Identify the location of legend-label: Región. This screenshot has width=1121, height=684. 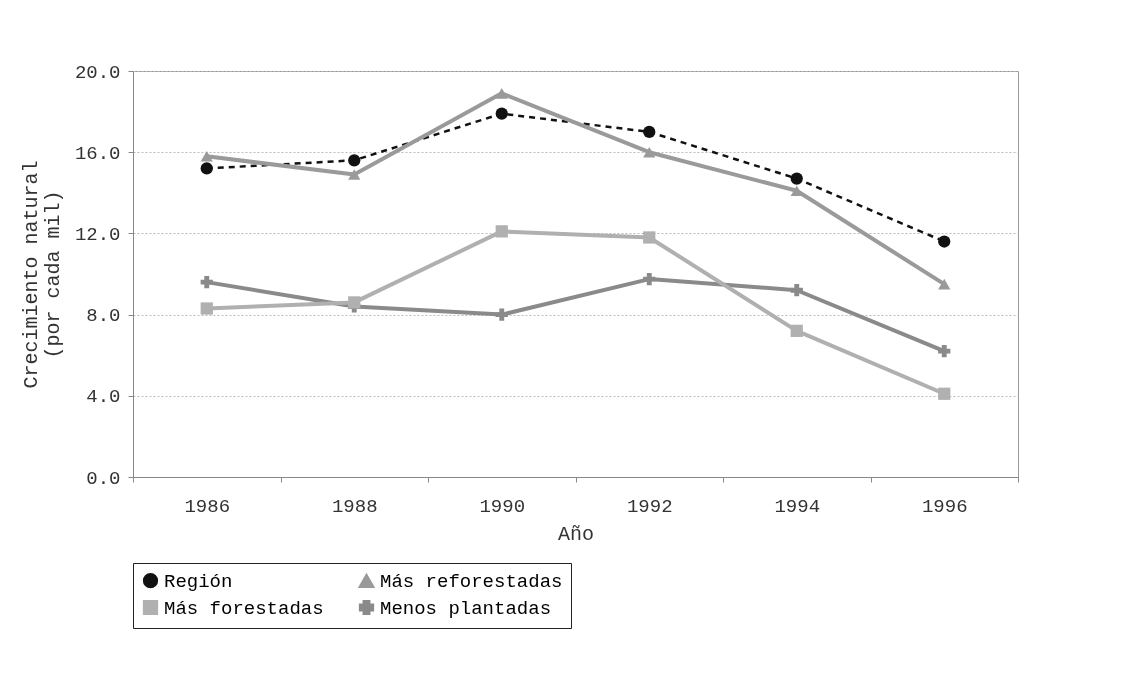
(198, 581).